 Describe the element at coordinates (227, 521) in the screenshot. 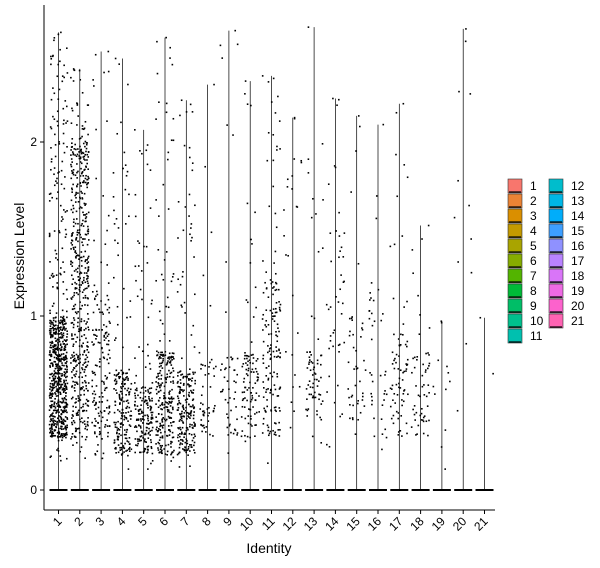

I see `x-tick-label: 9` at that location.